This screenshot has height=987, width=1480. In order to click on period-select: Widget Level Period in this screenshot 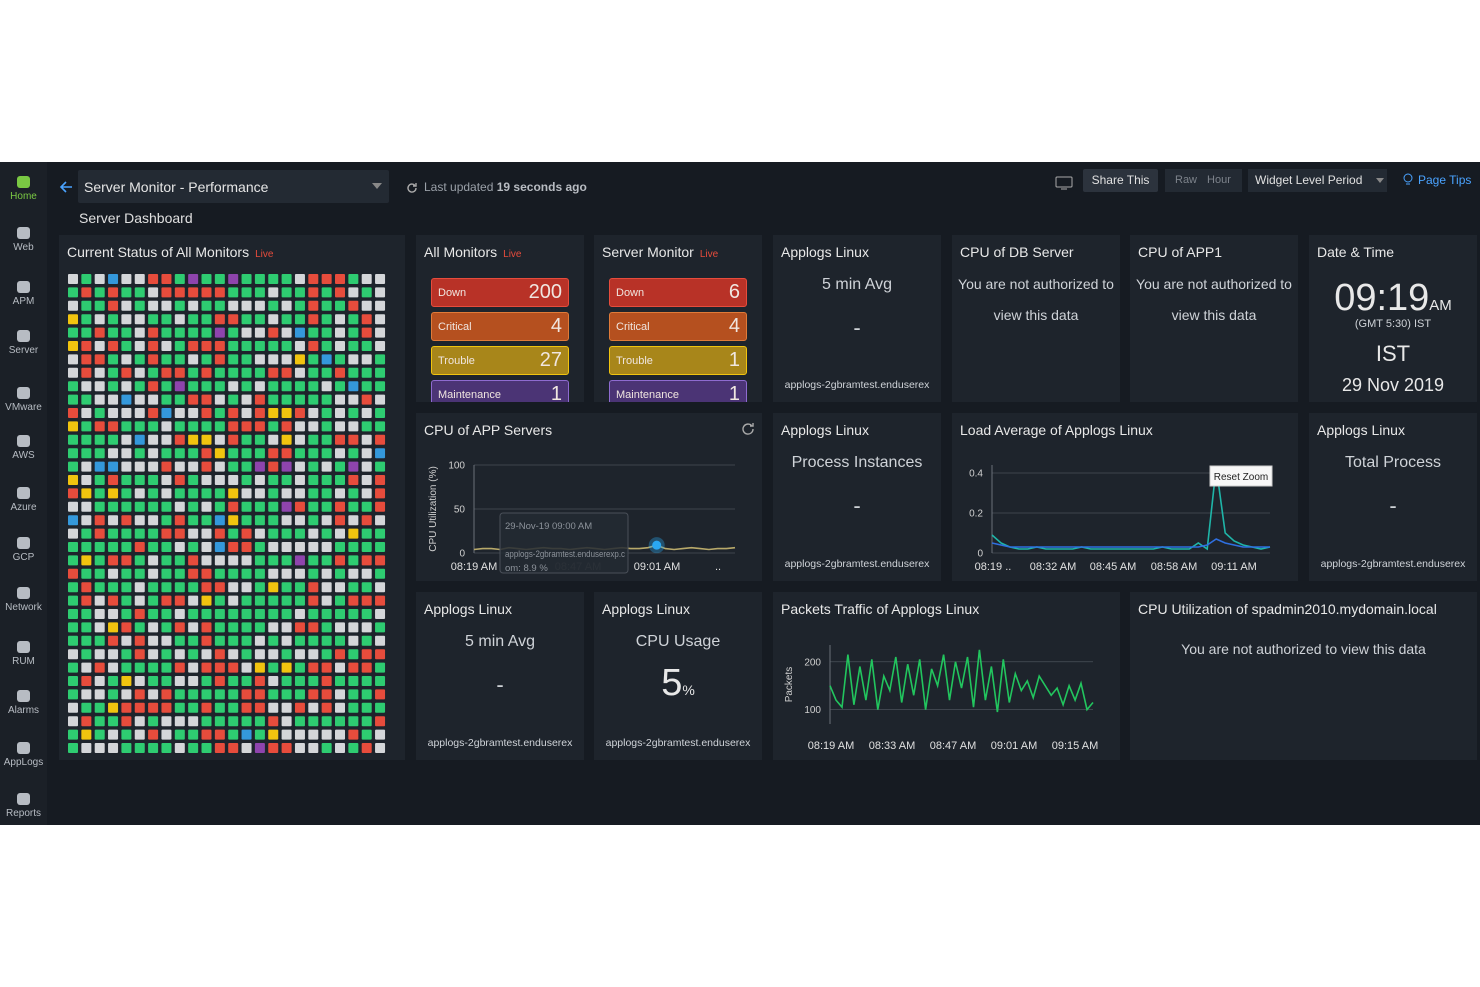, I will do `click(1317, 180)`.